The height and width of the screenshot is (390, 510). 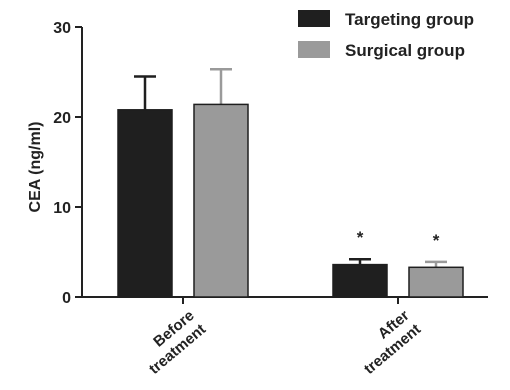 What do you see at coordinates (409, 19) in the screenshot?
I see `legend-label: Targeting group` at bounding box center [409, 19].